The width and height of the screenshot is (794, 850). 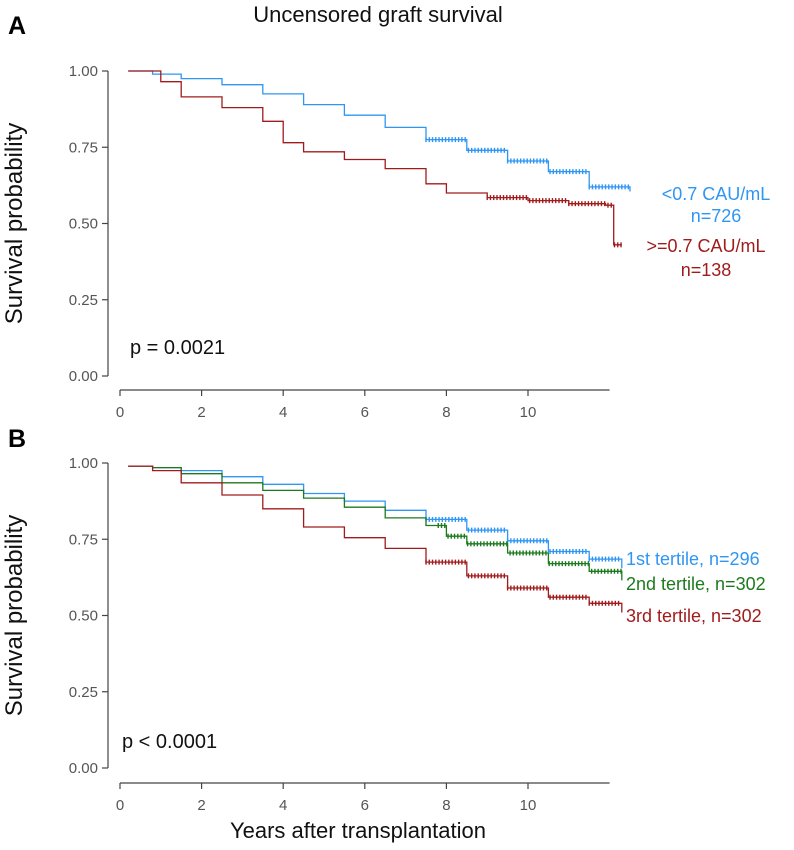 What do you see at coordinates (693, 559) in the screenshot?
I see `legend-label: 1st tertile, n=296` at bounding box center [693, 559].